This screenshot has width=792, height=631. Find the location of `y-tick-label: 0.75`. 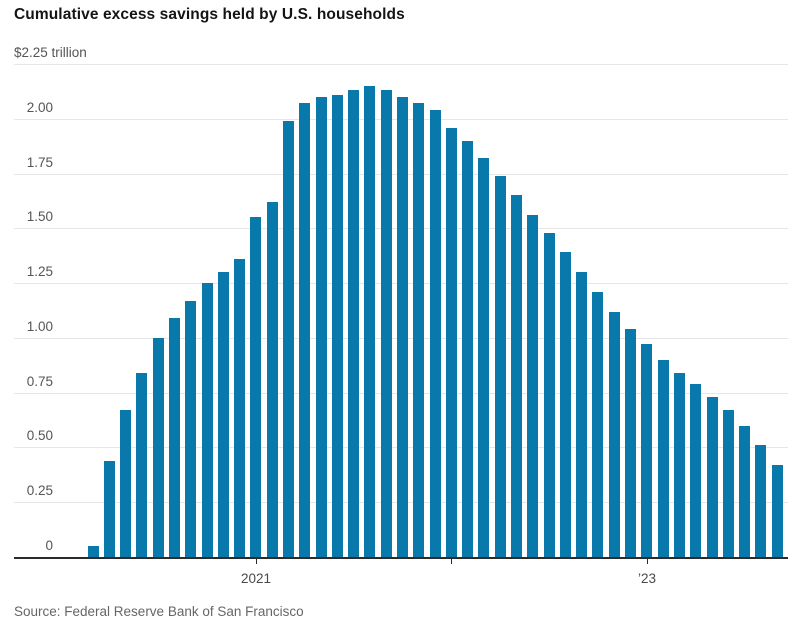

y-tick-label: 0.75 is located at coordinates (39, 381).